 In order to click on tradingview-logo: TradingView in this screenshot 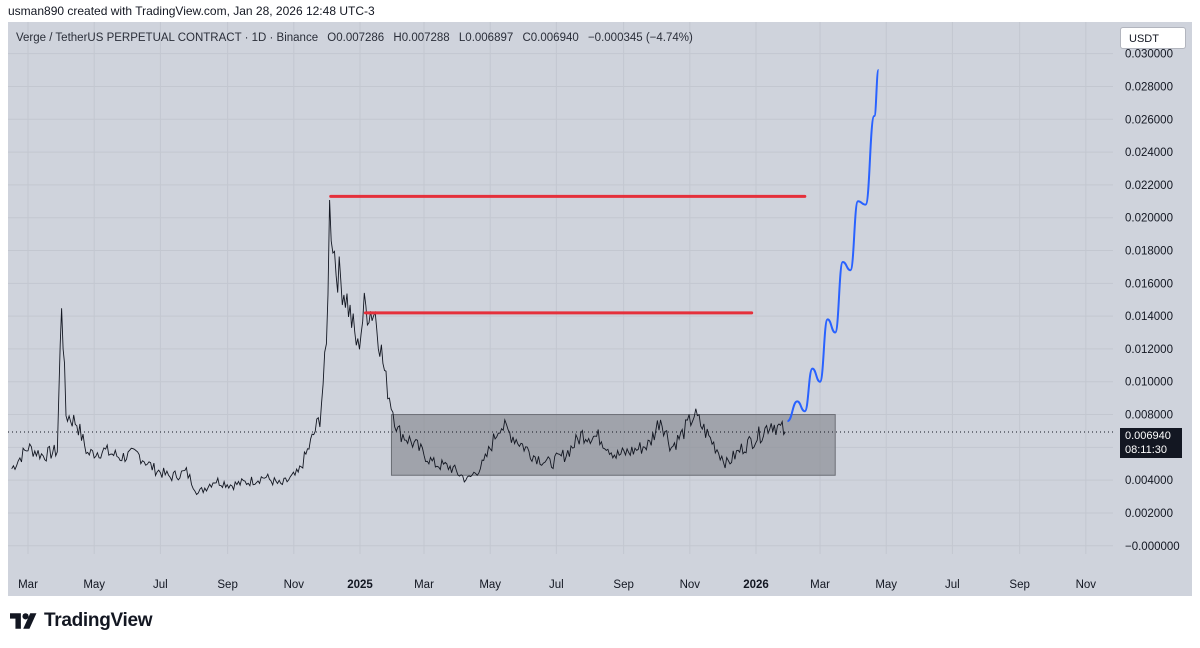, I will do `click(81, 621)`.